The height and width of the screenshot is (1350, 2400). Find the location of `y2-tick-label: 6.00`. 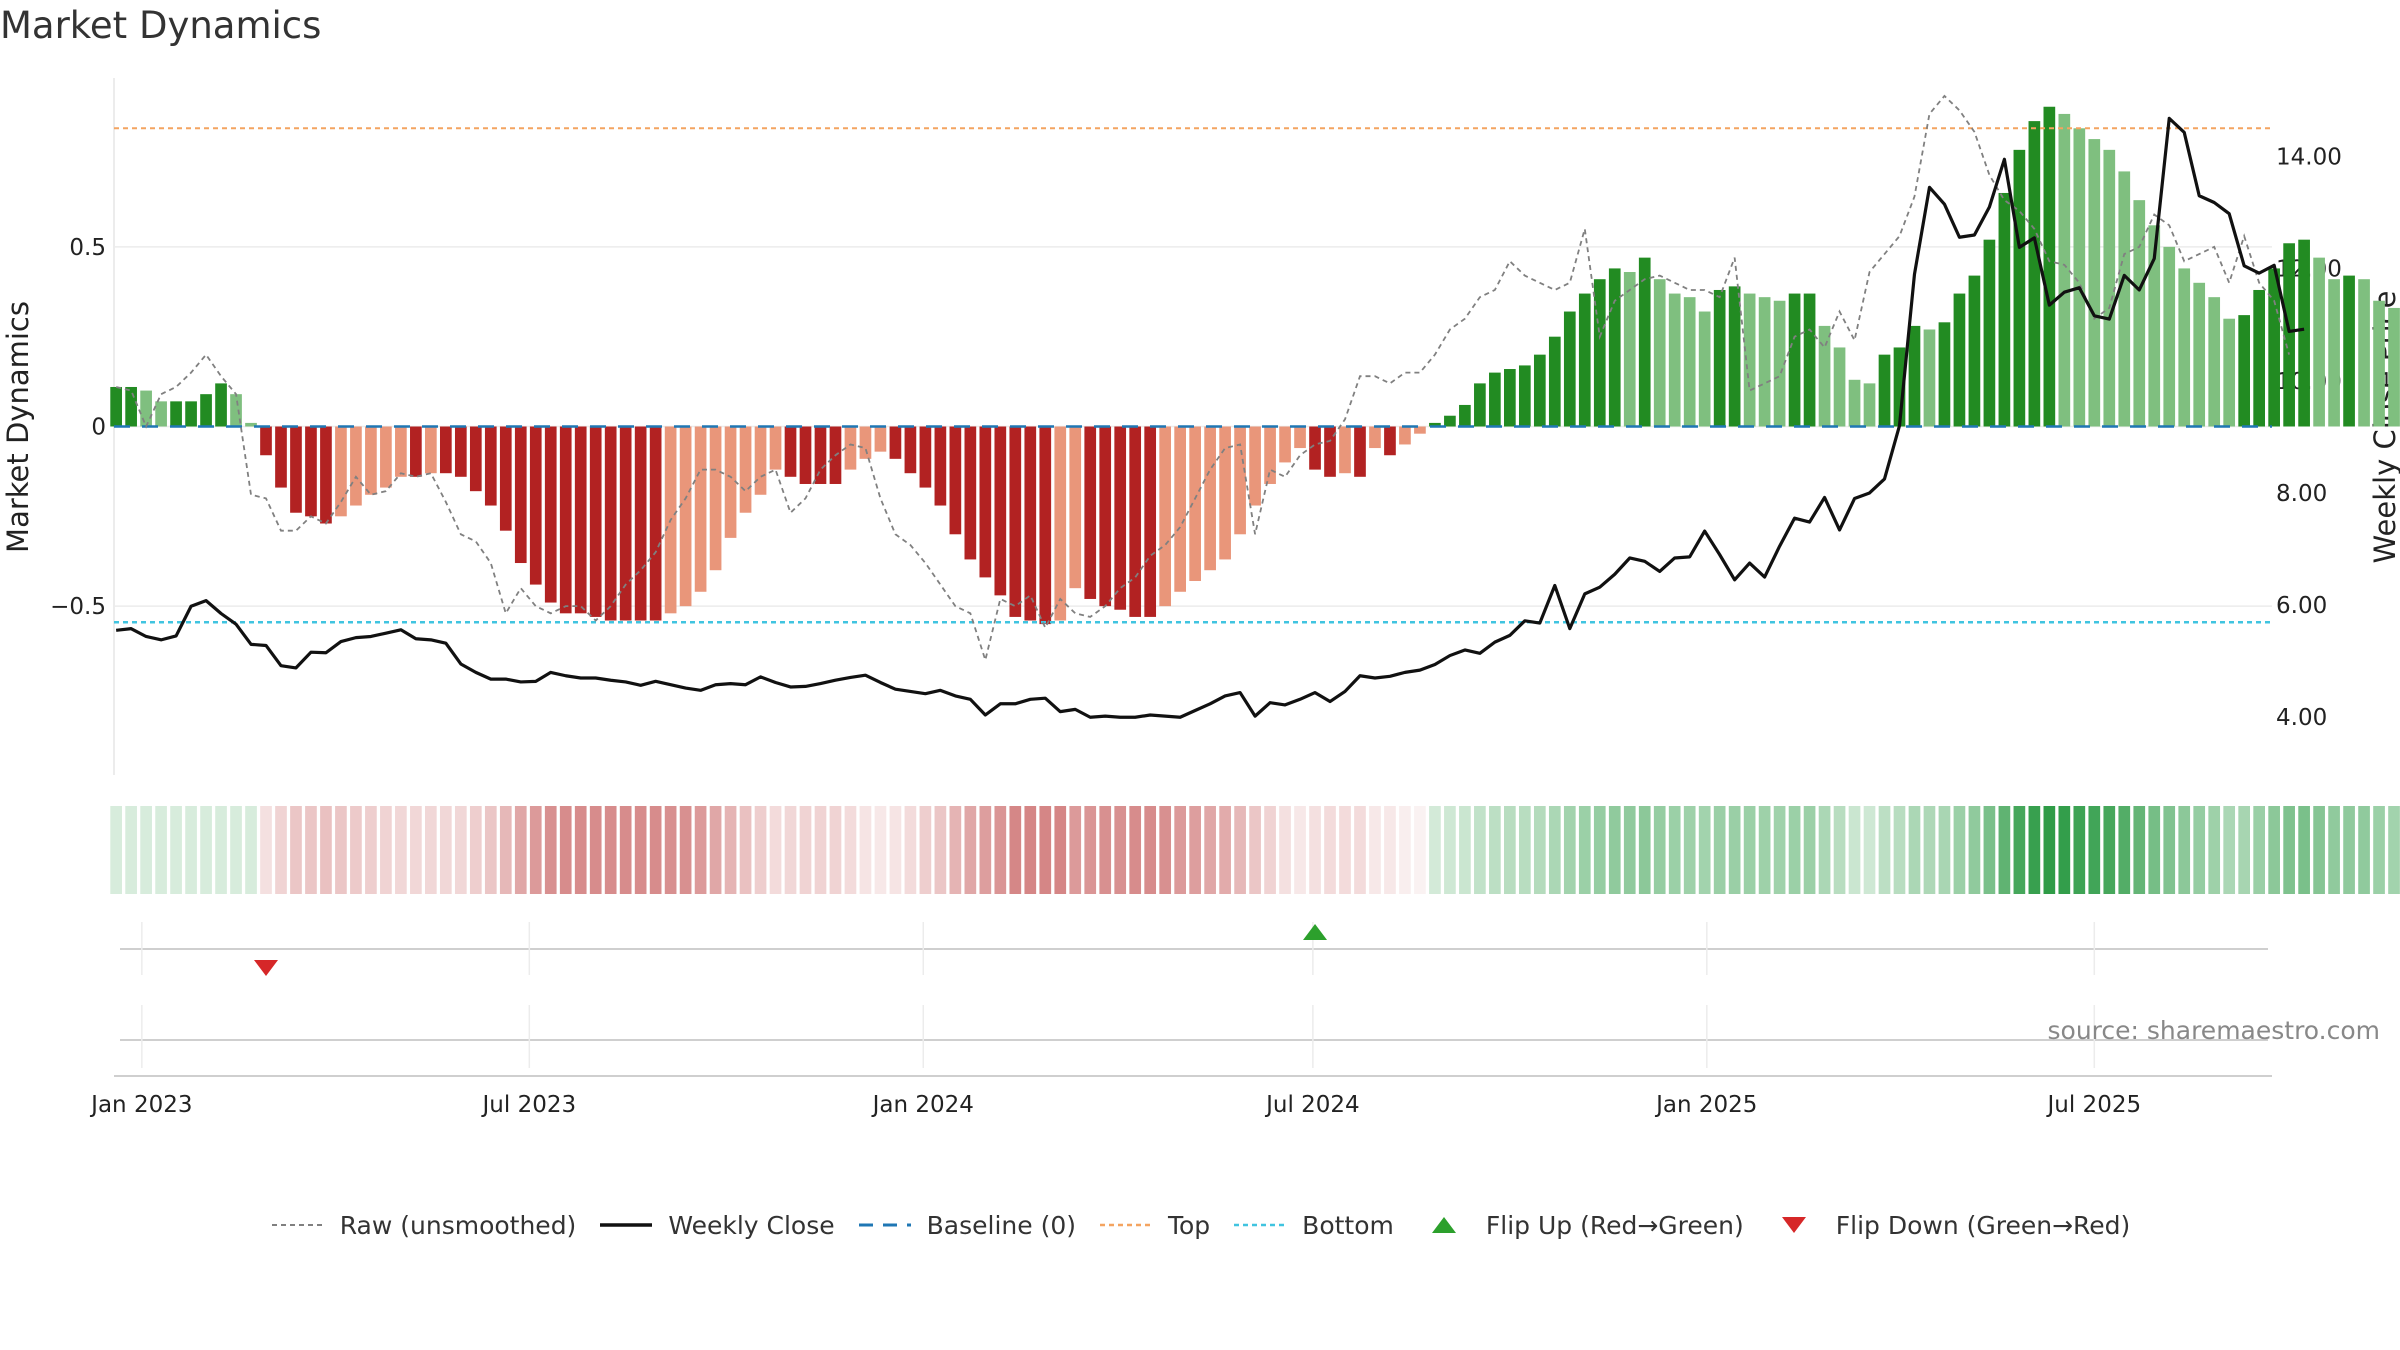

y2-tick-label: 6.00 is located at coordinates (2301, 606).